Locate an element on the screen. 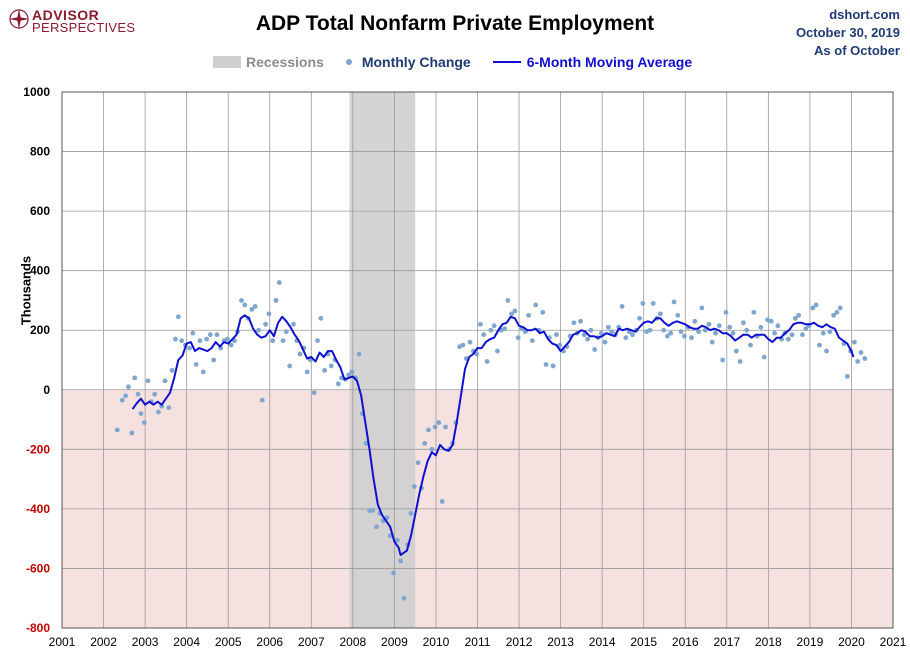 The image size is (910, 661). recession-band is located at coordinates (382, 360).